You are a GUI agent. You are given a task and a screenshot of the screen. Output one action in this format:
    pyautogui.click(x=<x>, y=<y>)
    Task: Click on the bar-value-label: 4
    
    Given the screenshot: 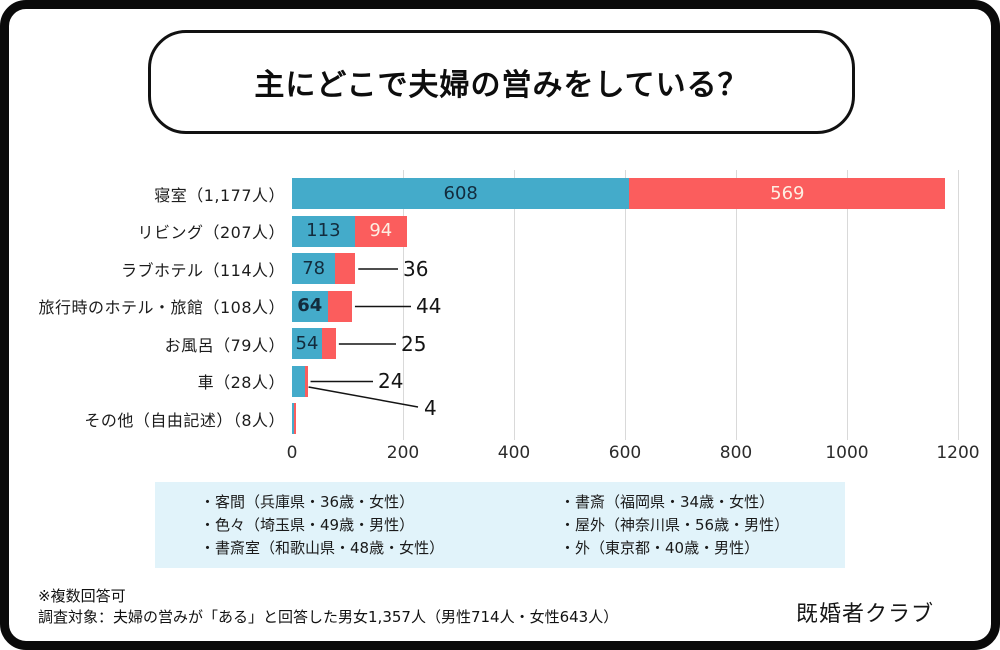 What is the action you would take?
    pyautogui.click(x=430, y=408)
    